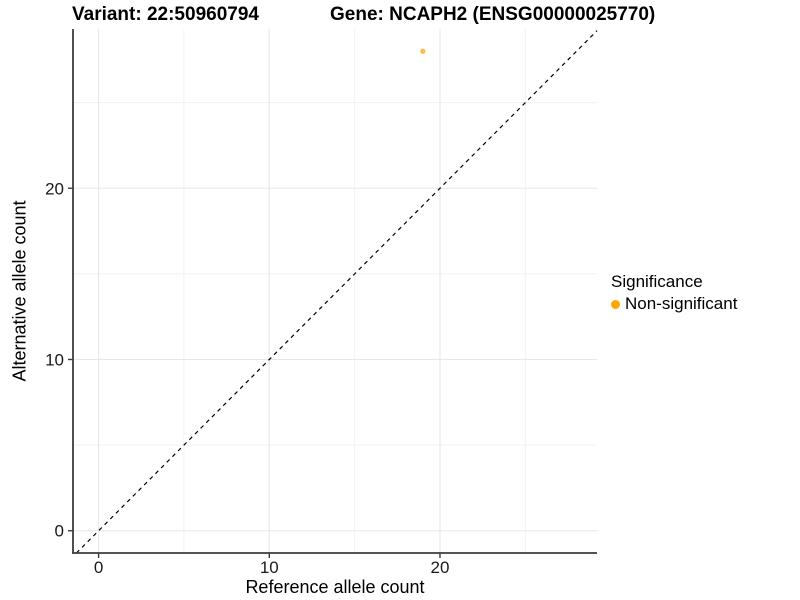 The image size is (800, 600). I want to click on y-tick-label: 10, so click(54, 359).